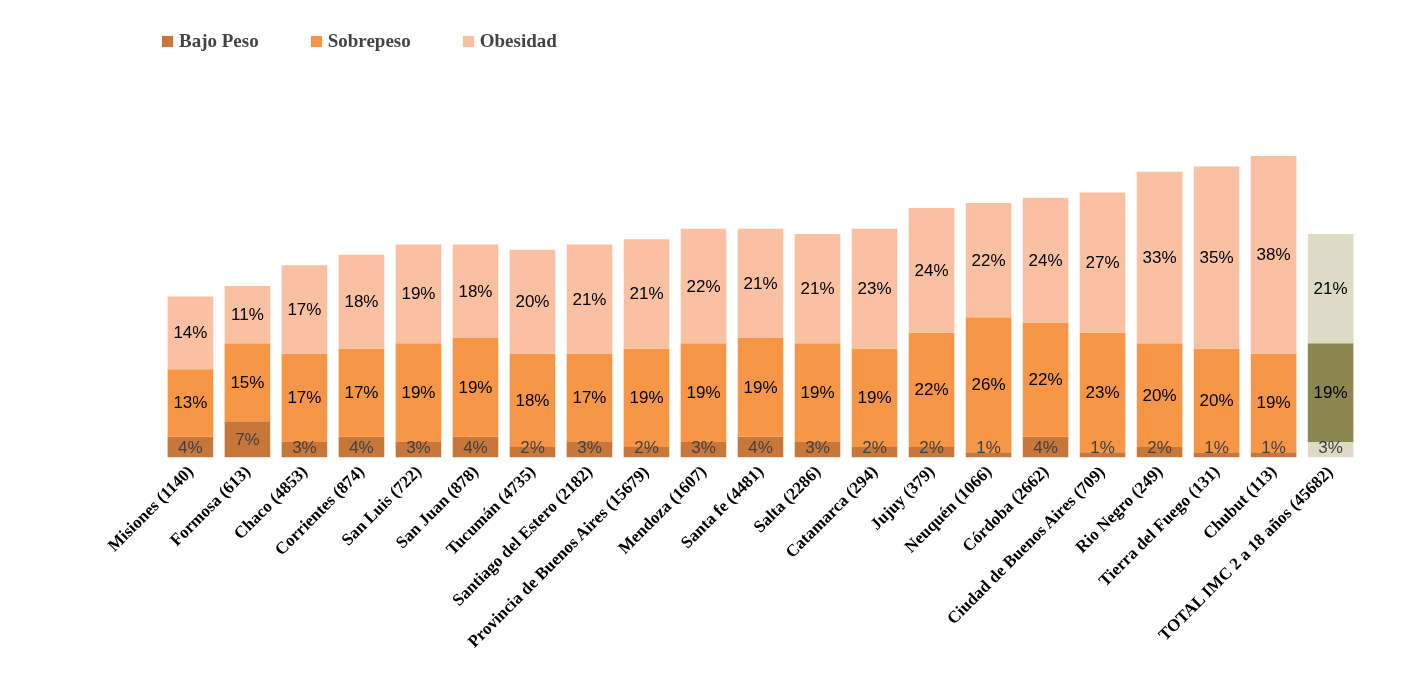 The width and height of the screenshot is (1427, 673). I want to click on data-label: 13%, so click(190, 403).